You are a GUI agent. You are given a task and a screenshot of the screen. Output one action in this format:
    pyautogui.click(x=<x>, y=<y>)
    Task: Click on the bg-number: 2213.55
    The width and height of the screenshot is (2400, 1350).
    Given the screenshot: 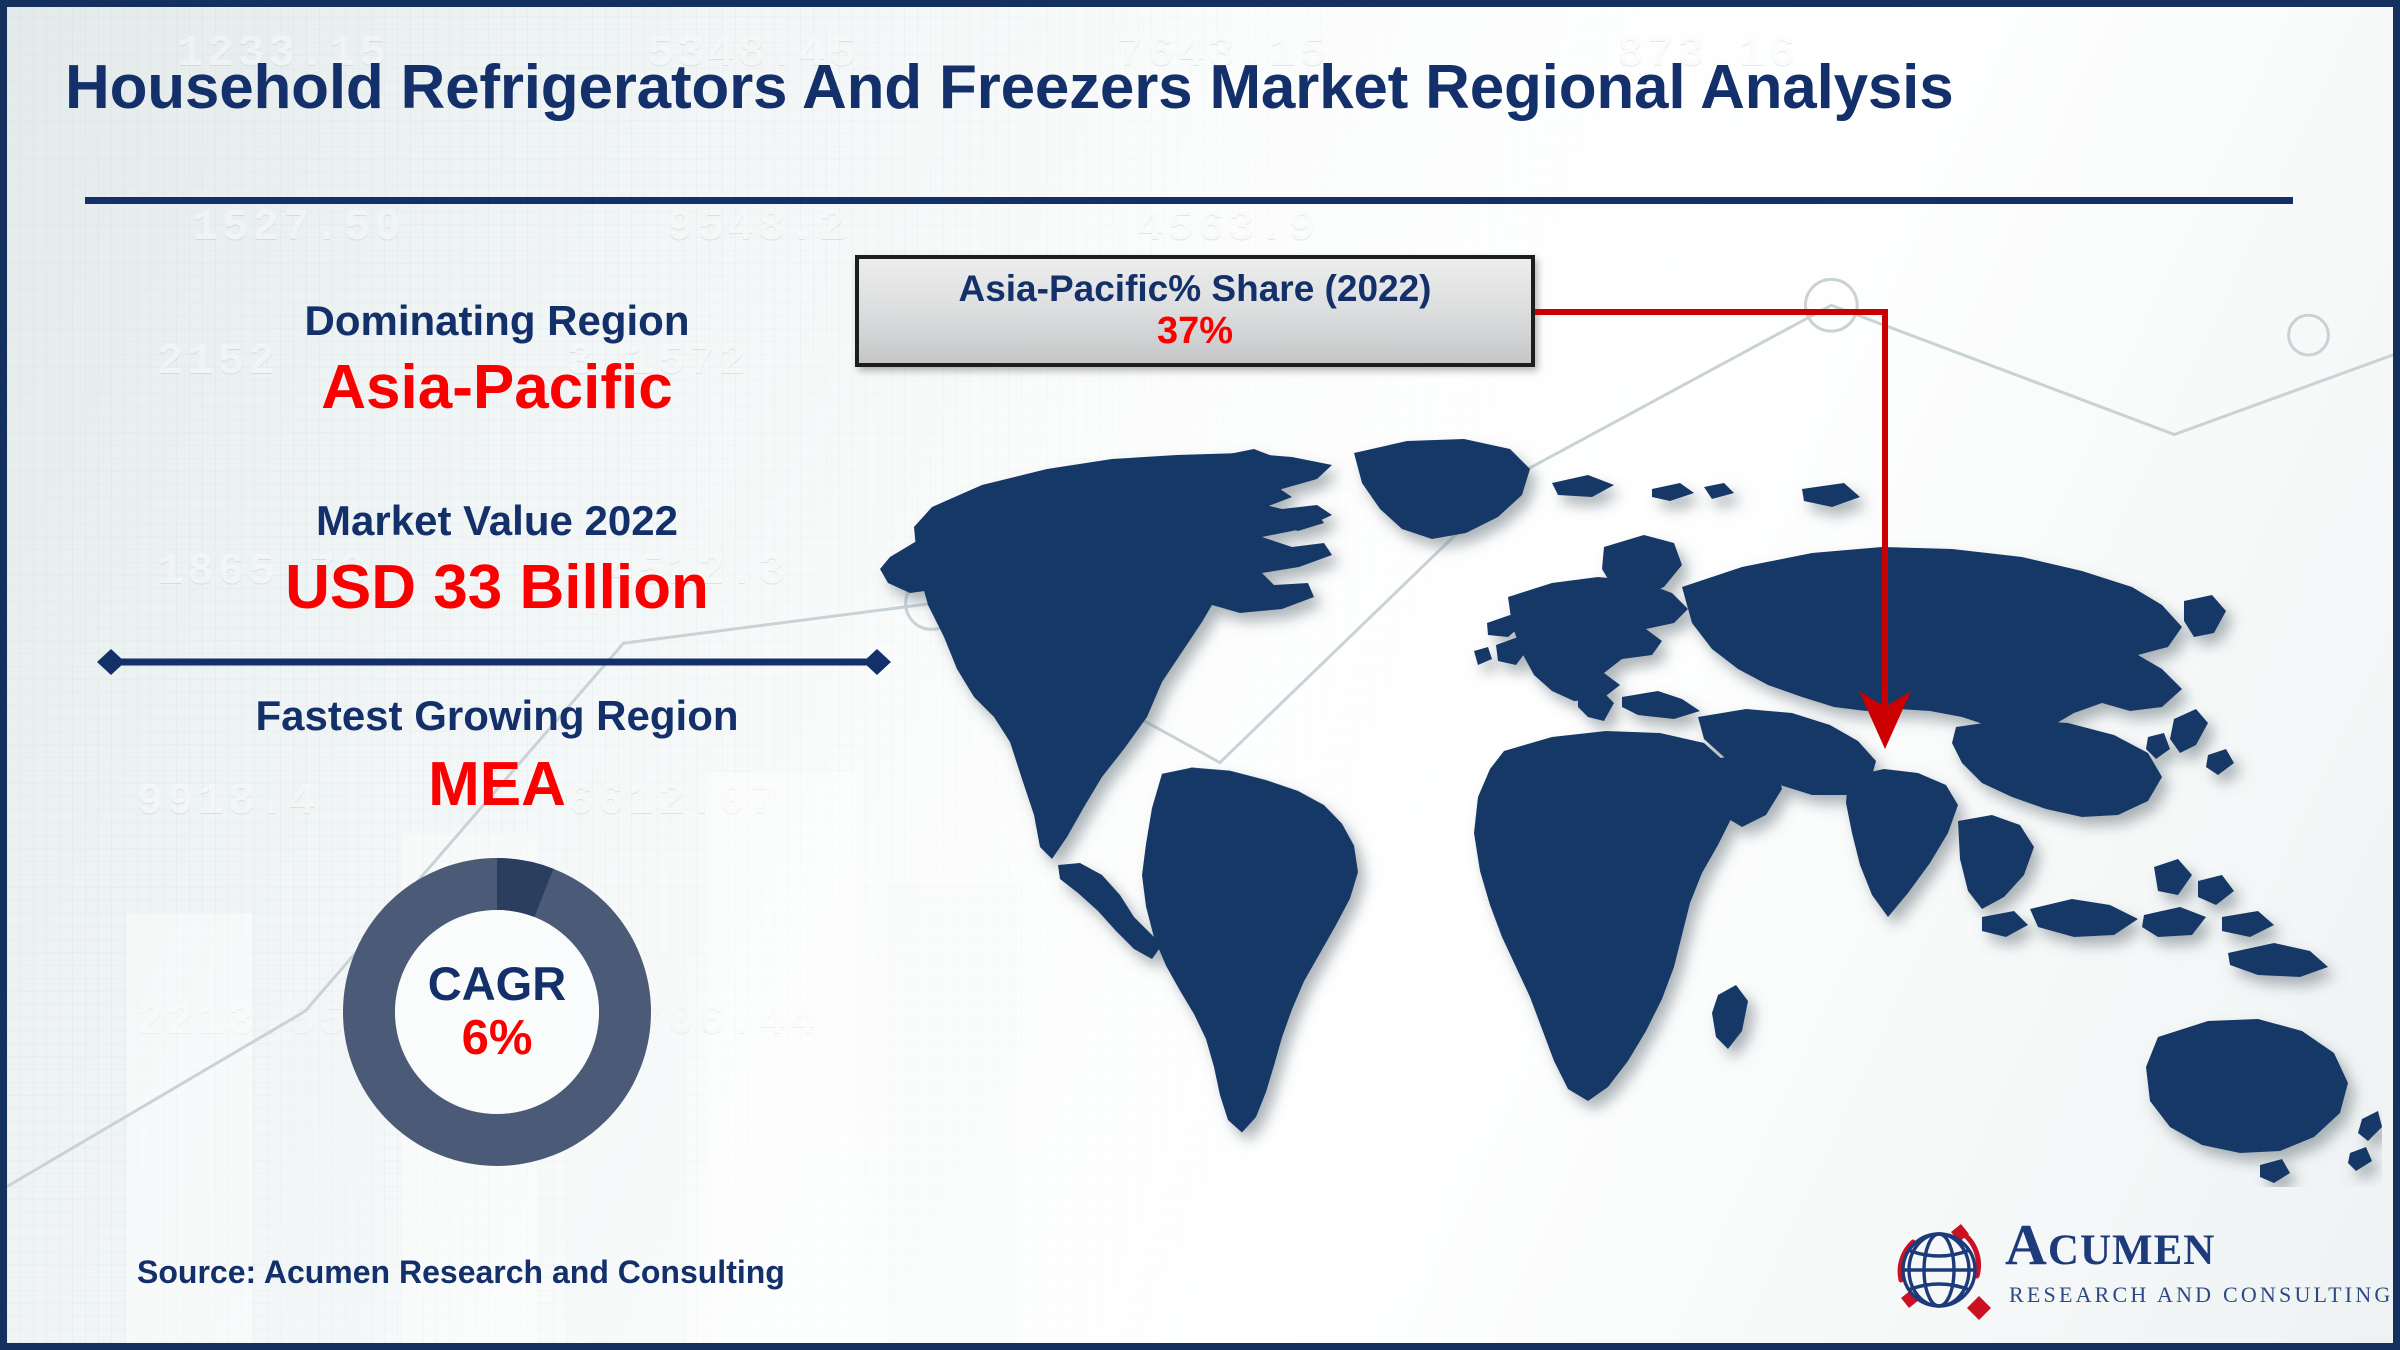 What is the action you would take?
    pyautogui.click(x=243, y=1022)
    